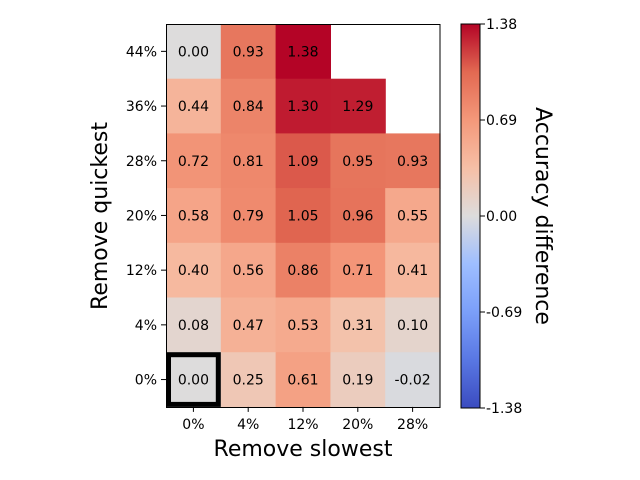 The width and height of the screenshot is (640, 480). I want to click on cell-value-label: 0.40, so click(193, 271).